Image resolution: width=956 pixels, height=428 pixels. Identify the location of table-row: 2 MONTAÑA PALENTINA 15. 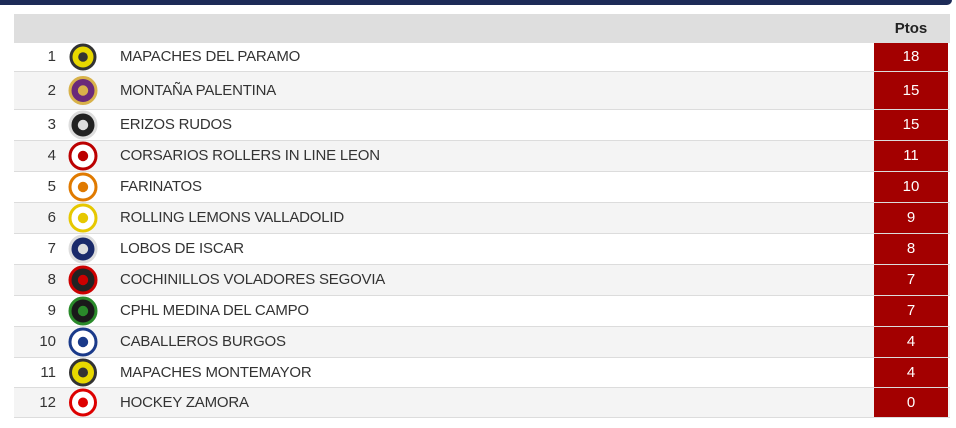
(482, 91).